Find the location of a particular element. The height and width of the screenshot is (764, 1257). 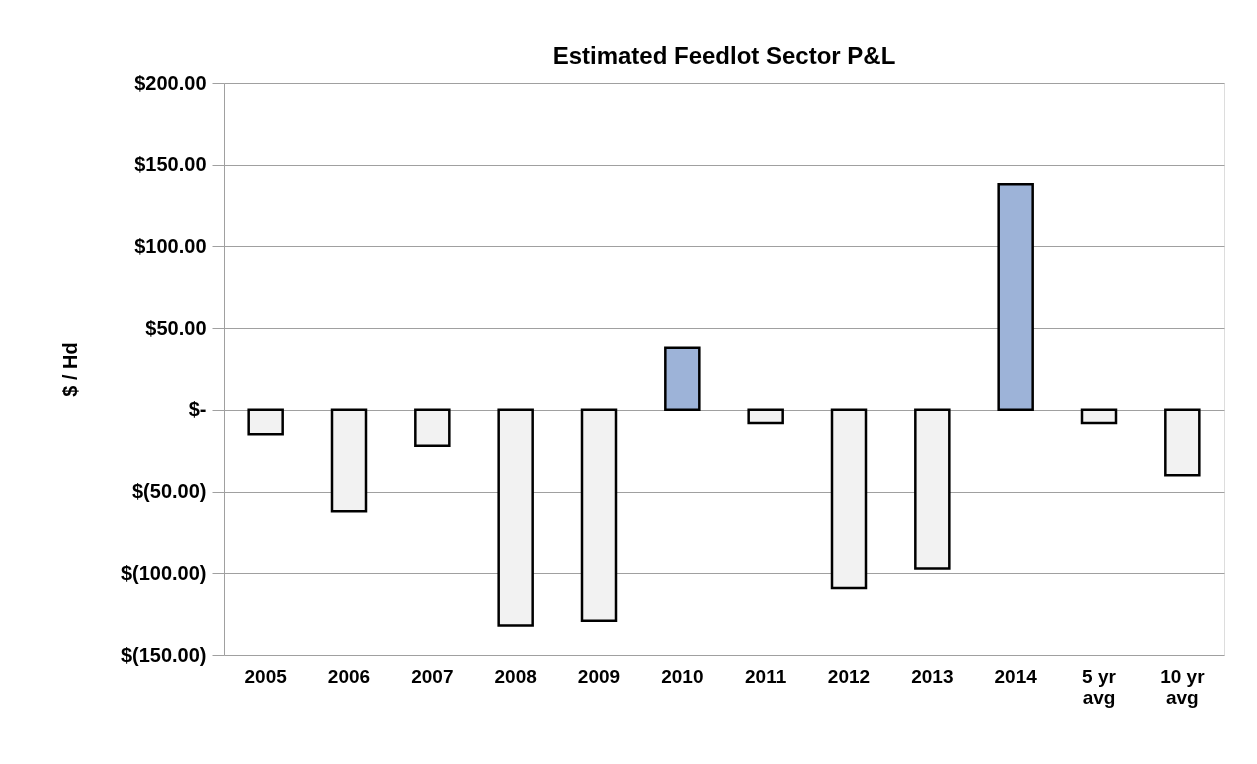

y-axis-title: $ / Hd is located at coordinates (69, 369).